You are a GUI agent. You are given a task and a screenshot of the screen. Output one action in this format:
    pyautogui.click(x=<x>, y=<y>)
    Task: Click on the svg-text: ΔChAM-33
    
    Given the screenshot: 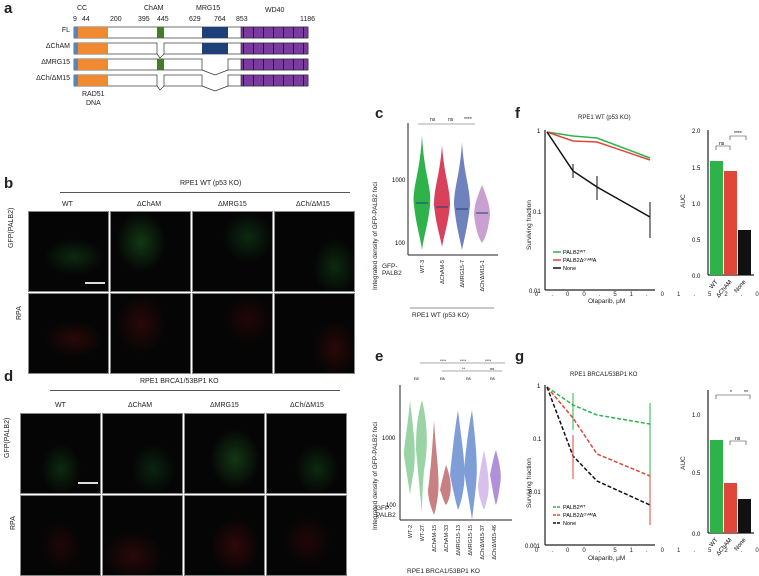 What is the action you would take?
    pyautogui.click(x=447, y=538)
    